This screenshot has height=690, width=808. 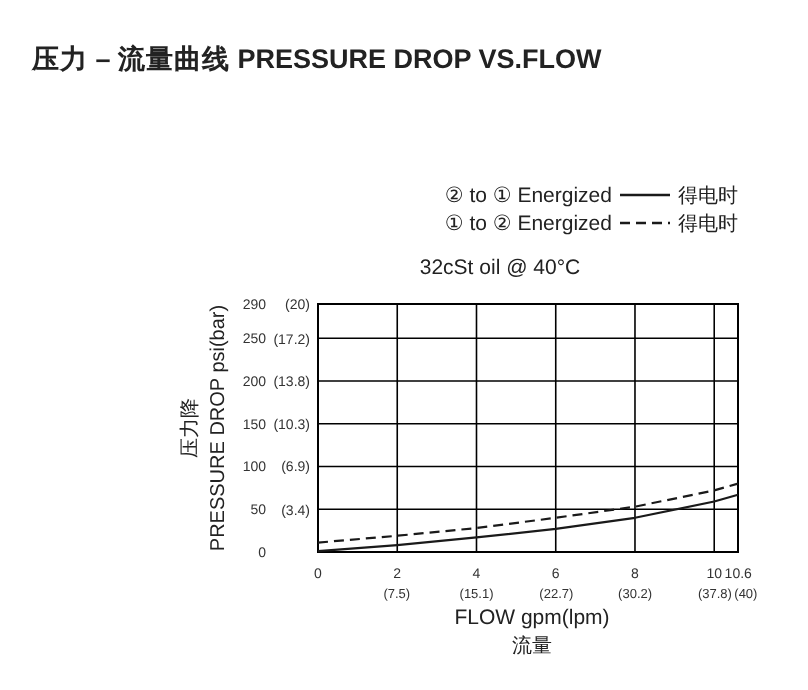 I want to click on x-axis-title: FLOW gpm(lpm) 流量, so click(x=532, y=632).